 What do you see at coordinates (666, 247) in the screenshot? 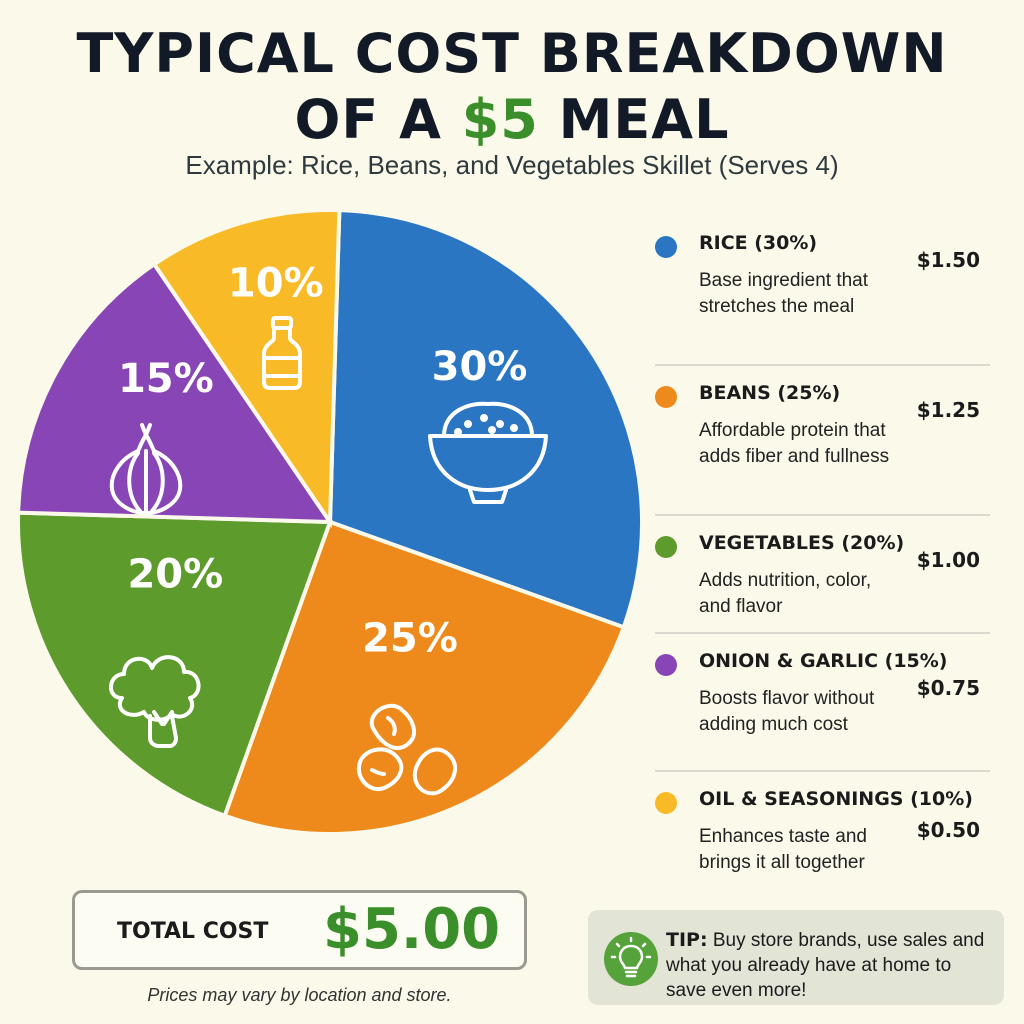
I see `legend-dot-rice` at bounding box center [666, 247].